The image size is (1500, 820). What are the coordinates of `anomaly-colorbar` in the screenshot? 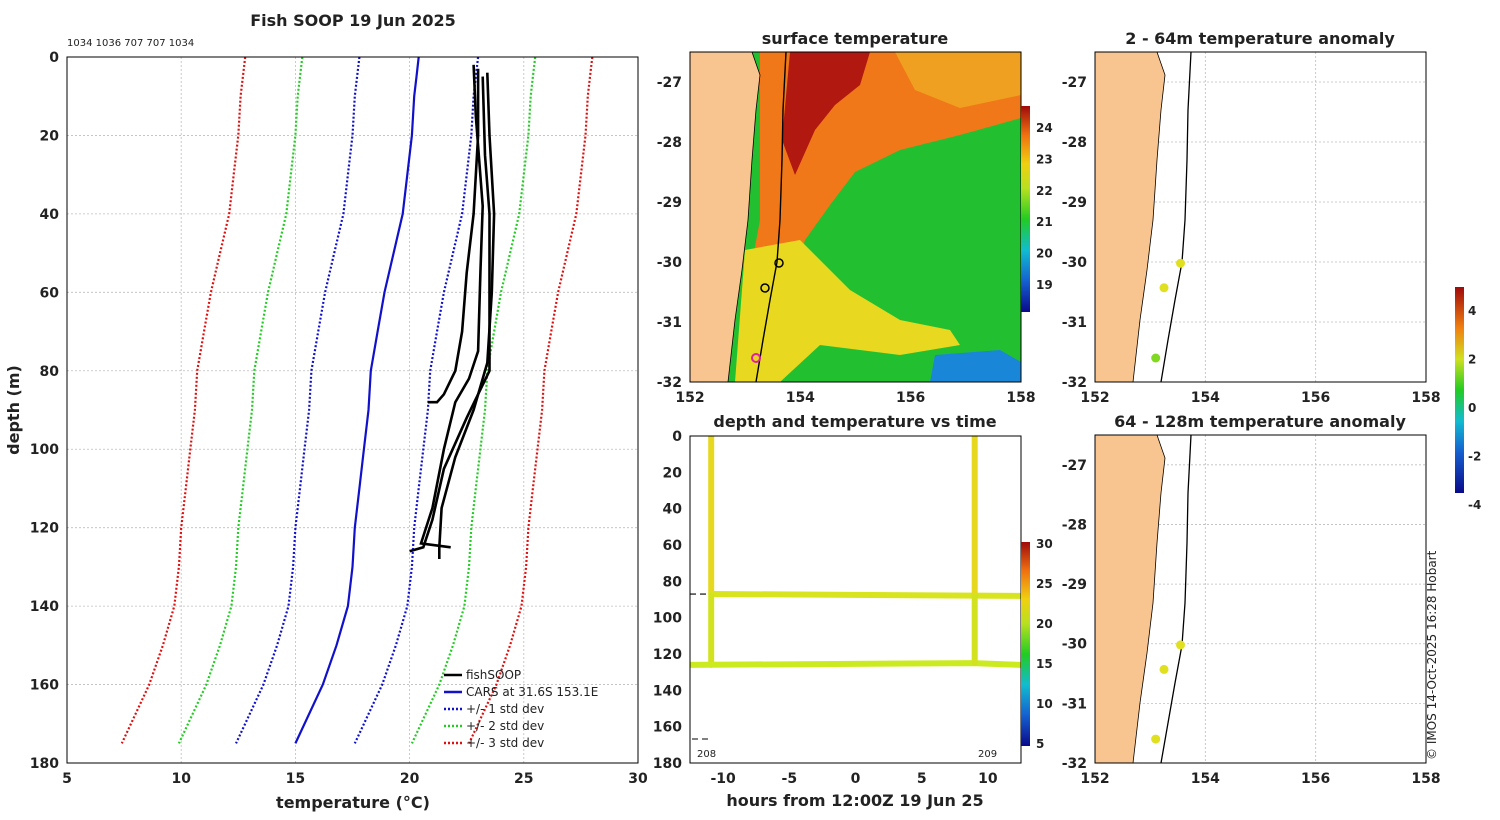 It's located at (1459, 390).